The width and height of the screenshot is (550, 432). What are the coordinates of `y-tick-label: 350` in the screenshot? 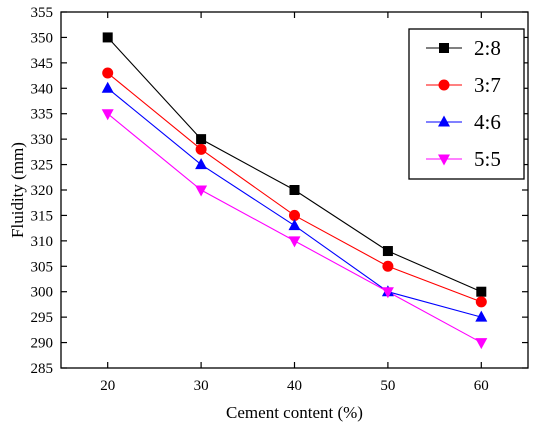 It's located at (42, 38).